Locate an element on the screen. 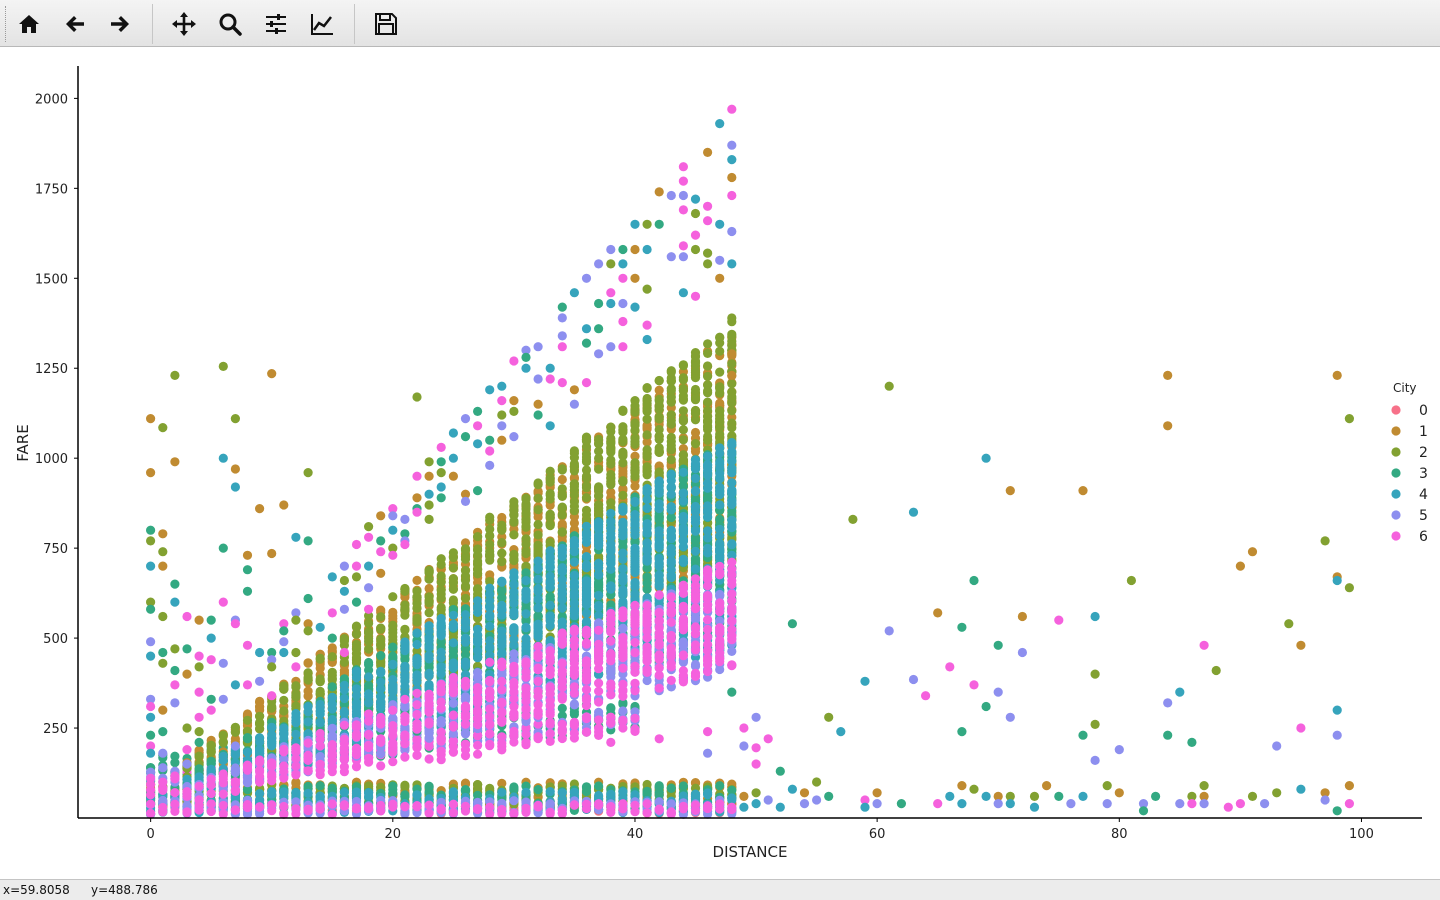 This screenshot has height=900, width=1440. back-button is located at coordinates (75, 24).